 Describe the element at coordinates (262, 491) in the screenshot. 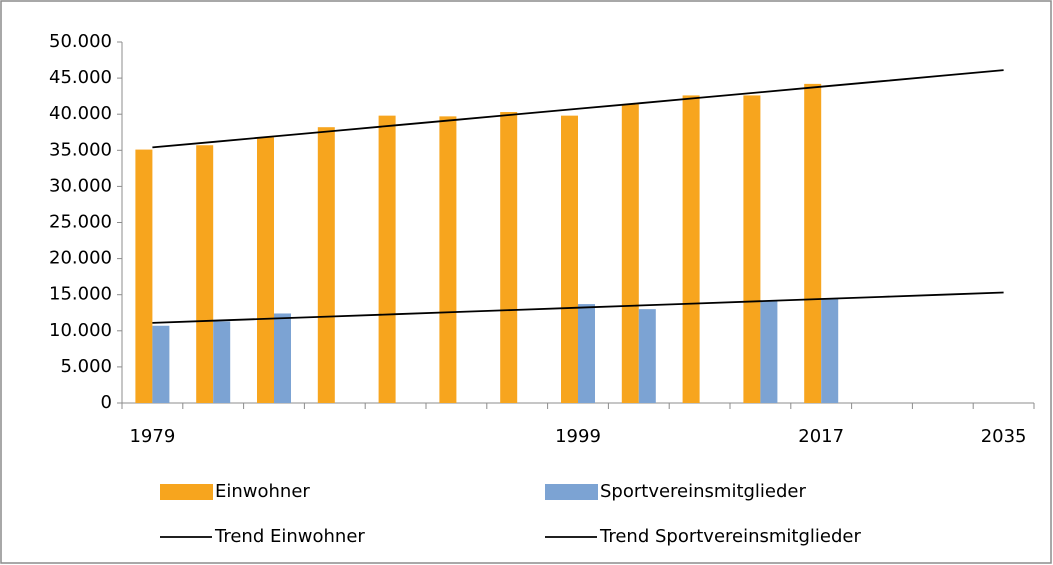

I see `legend-label: Einwohner` at that location.